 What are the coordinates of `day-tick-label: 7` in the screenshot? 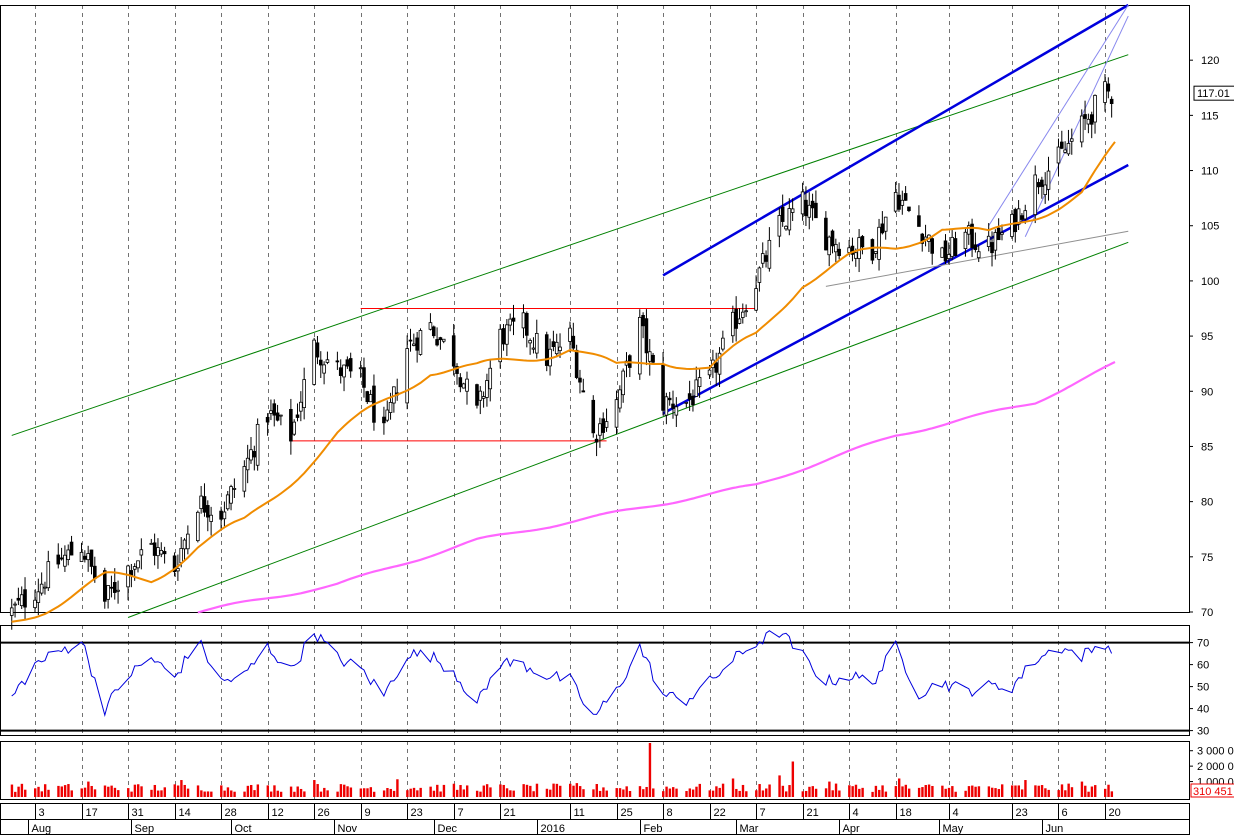 It's located at (461, 813).